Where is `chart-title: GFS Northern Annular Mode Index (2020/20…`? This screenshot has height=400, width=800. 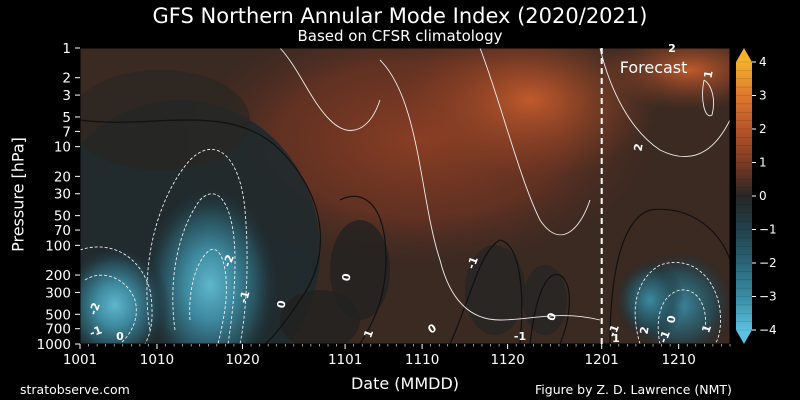
chart-title: GFS Northern Annular Mode Index (2020/20… is located at coordinates (400, 16).